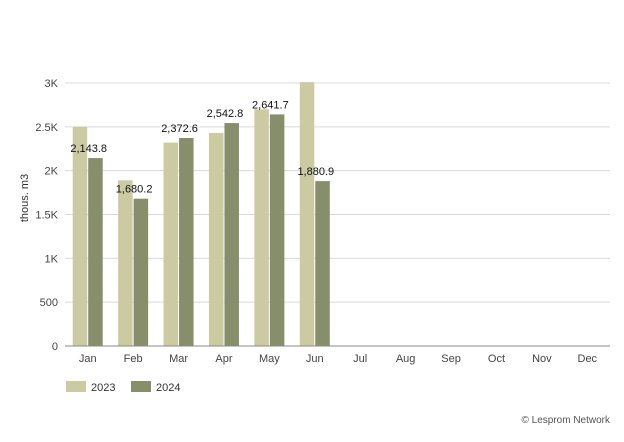 This screenshot has width=624, height=442. What do you see at coordinates (52, 259) in the screenshot?
I see `y-tick-label: 1K` at bounding box center [52, 259].